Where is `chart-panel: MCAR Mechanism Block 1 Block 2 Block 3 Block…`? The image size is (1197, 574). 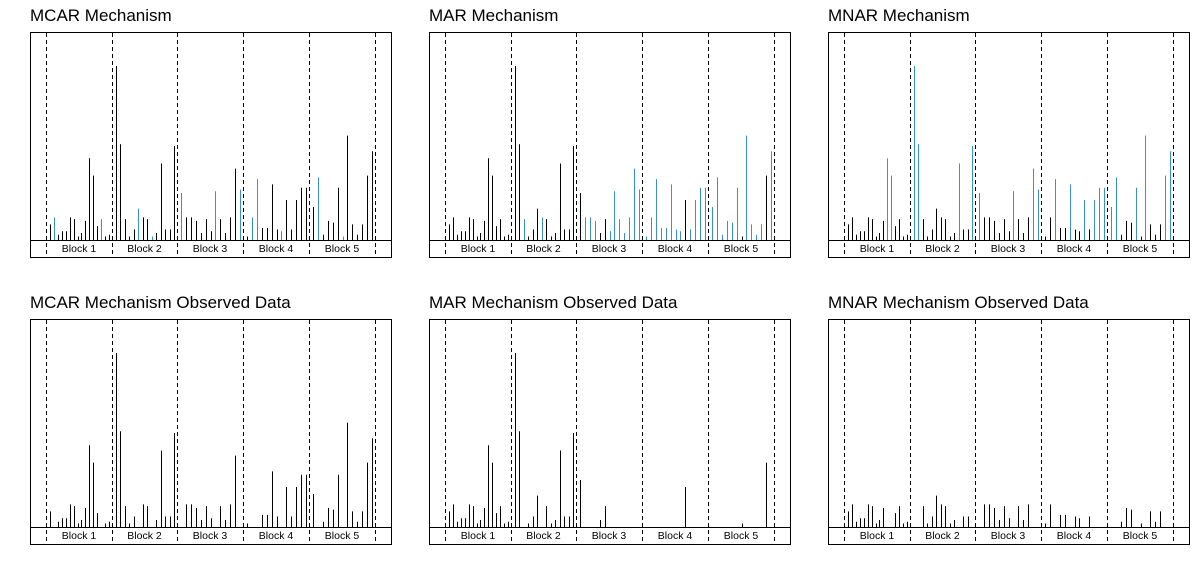 chart-panel: MCAR Mechanism Block 1 Block 2 Block 3 Block… is located at coordinates (211, 132).